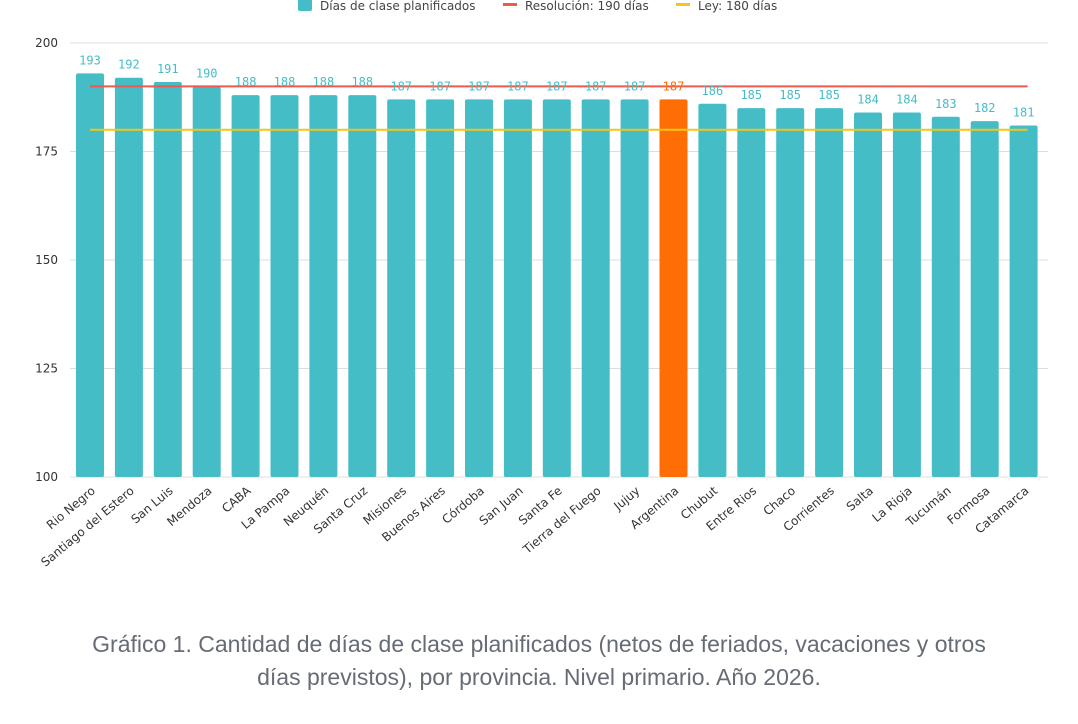  What do you see at coordinates (626, 499) in the screenshot?
I see `x-tick-label: Jujuy` at bounding box center [626, 499].